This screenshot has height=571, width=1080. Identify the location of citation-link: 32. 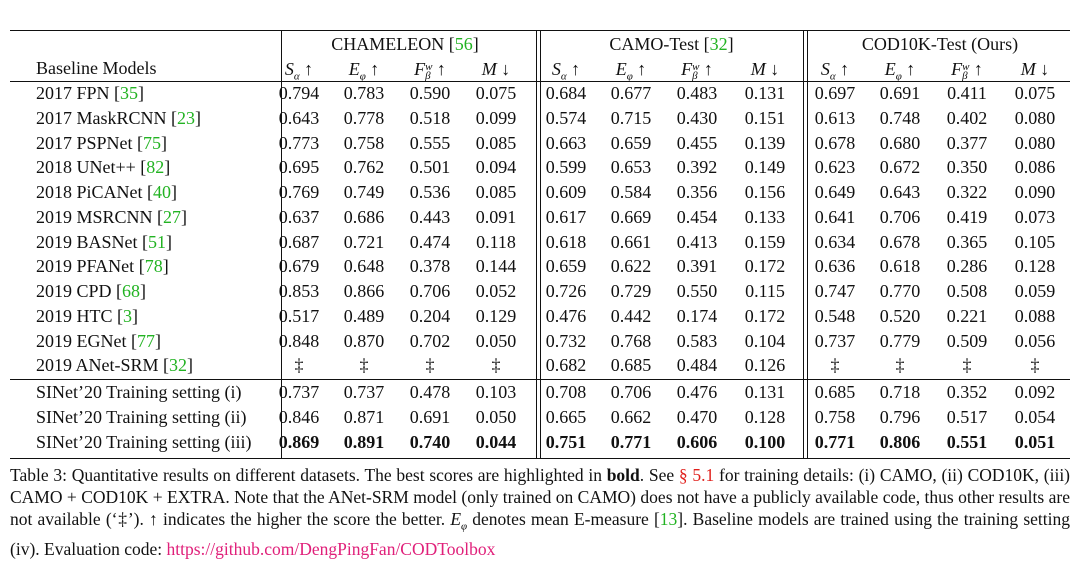
(178, 365).